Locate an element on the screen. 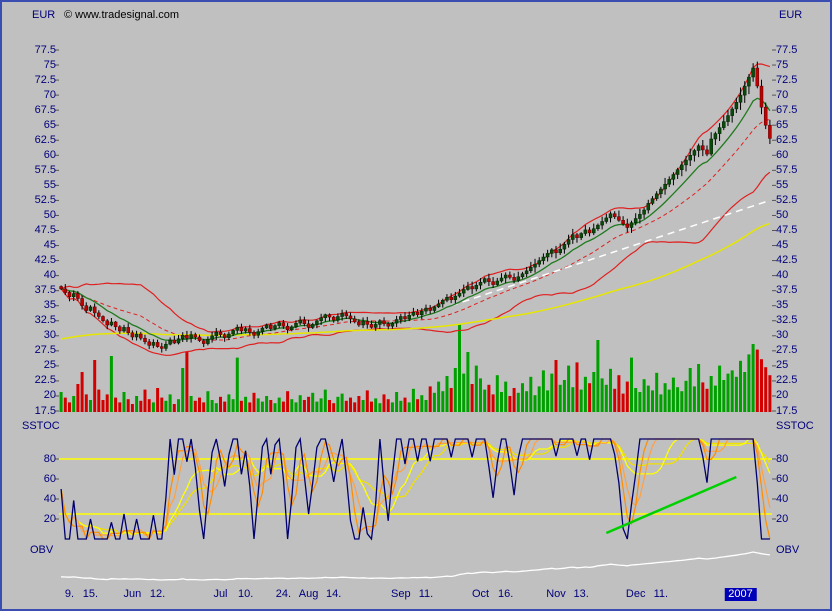 This screenshot has height=611, width=832. price-tick-label: 37.5 is located at coordinates (787, 290).